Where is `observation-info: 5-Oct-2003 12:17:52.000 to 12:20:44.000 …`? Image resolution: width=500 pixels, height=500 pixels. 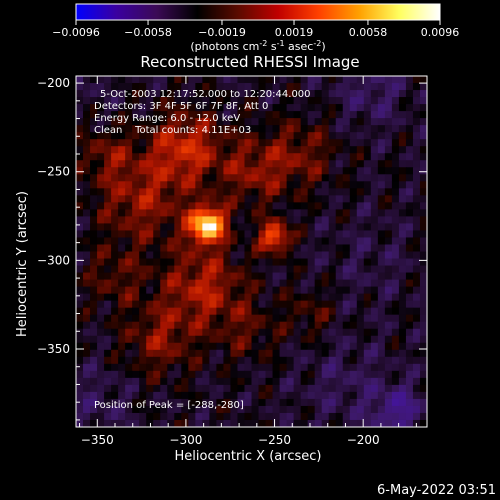
observation-info: 5-Oct-2003 12:17:52.000 to 12:20:44.000 … is located at coordinates (202, 112).